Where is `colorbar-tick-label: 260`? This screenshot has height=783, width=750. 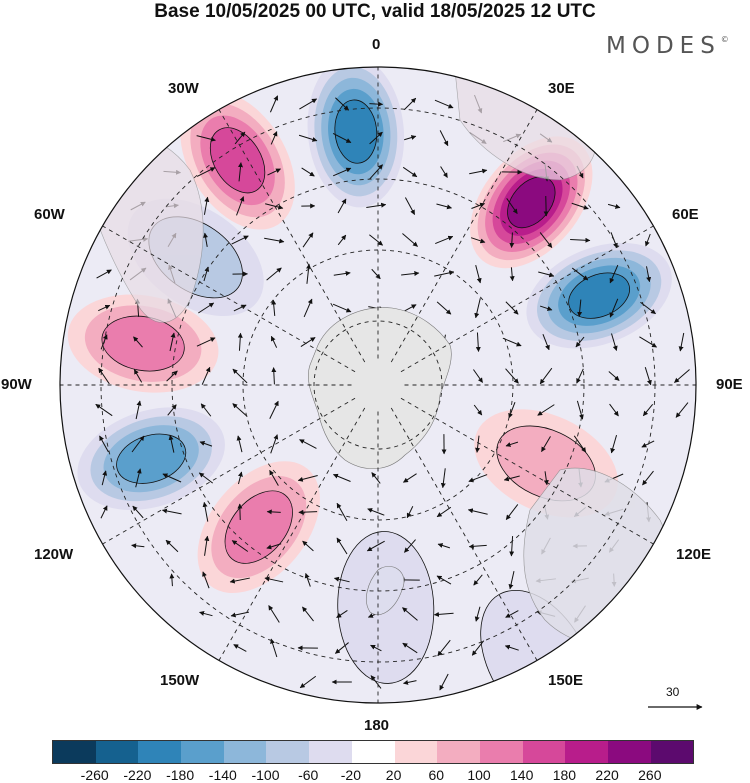
colorbar-tick-label: 260 is located at coordinates (650, 775).